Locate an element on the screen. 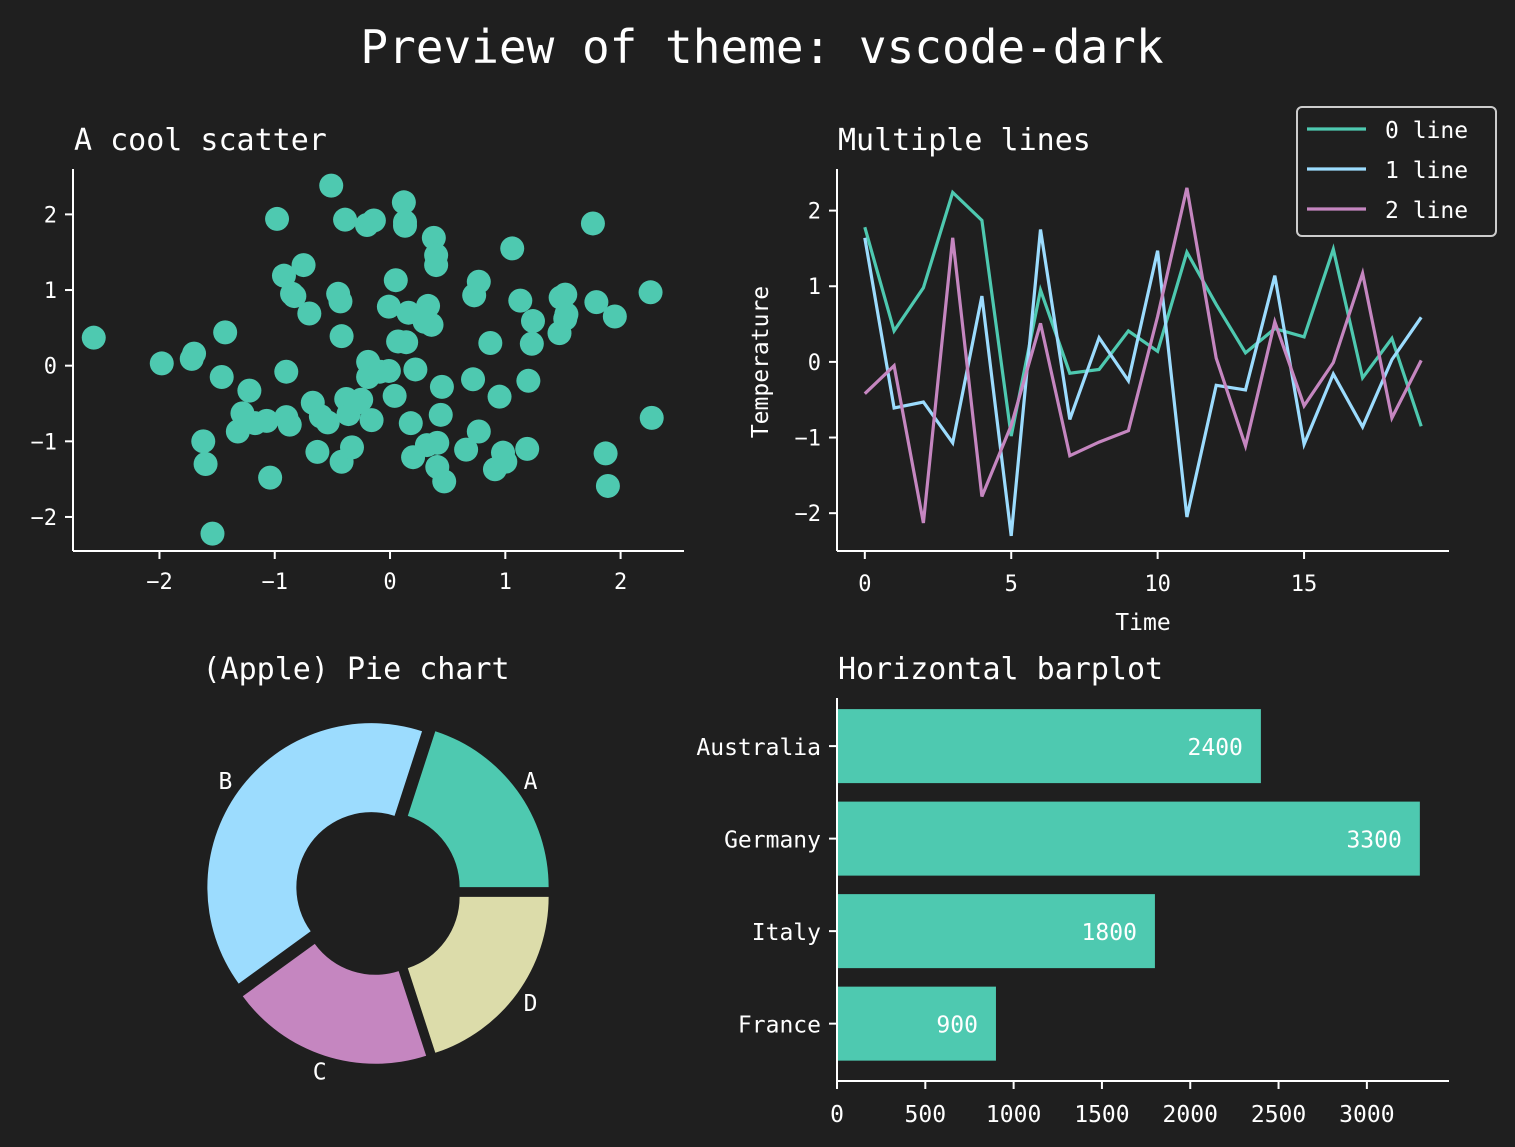  line-x-tick-label: 15 is located at coordinates (1304, 584).